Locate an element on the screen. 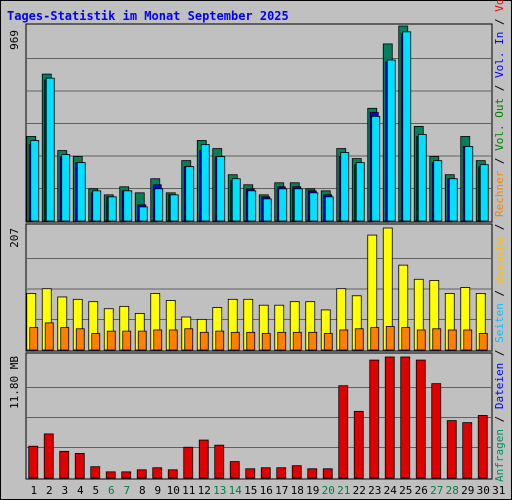 This screenshot has width=512, height=500. x-tick-label: 24 is located at coordinates (391, 490).